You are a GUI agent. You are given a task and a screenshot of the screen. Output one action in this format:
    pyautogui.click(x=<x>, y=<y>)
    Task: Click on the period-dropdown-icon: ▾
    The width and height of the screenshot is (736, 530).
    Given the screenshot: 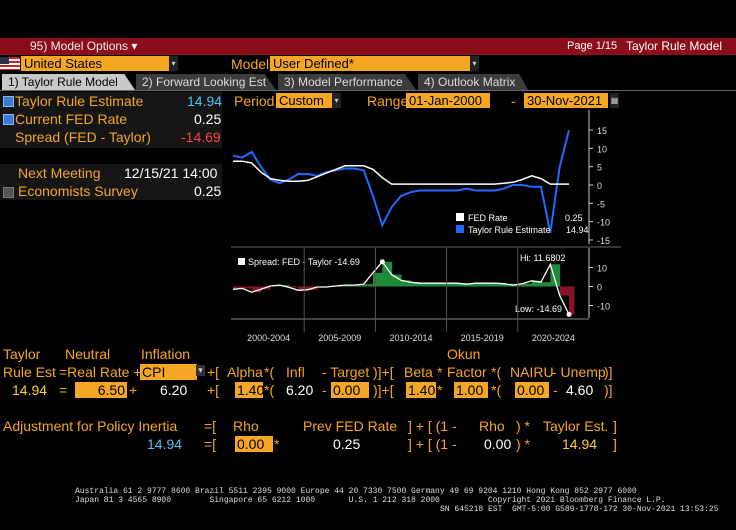 What is the action you would take?
    pyautogui.click(x=336, y=100)
    